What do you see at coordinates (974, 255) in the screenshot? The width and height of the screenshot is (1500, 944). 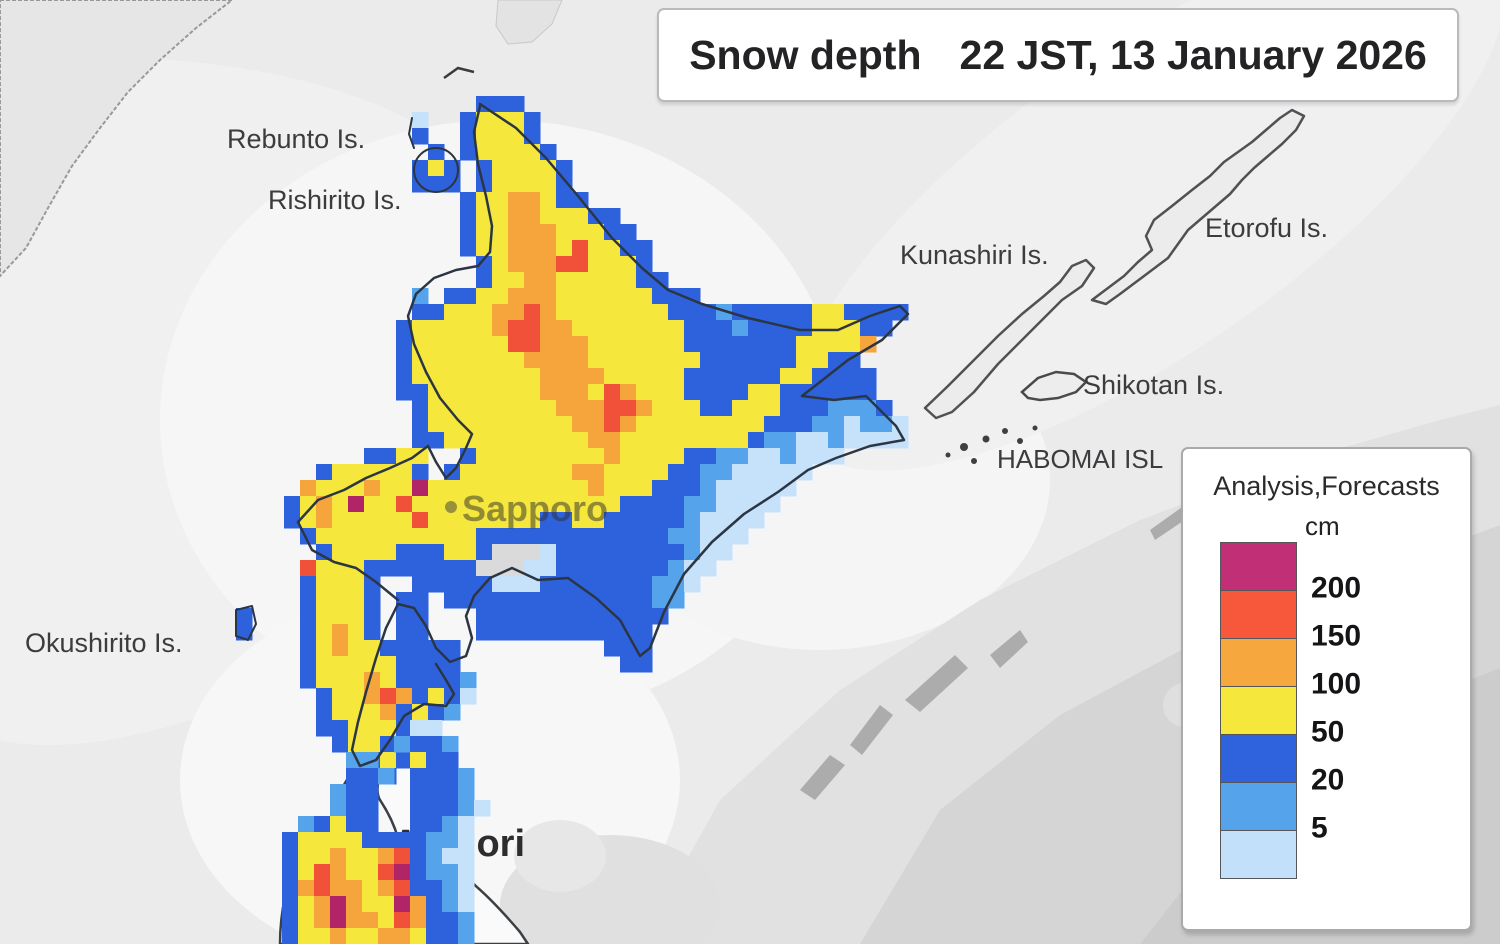 I see `map-label-kunashiri: Kunashiri Is.` at bounding box center [974, 255].